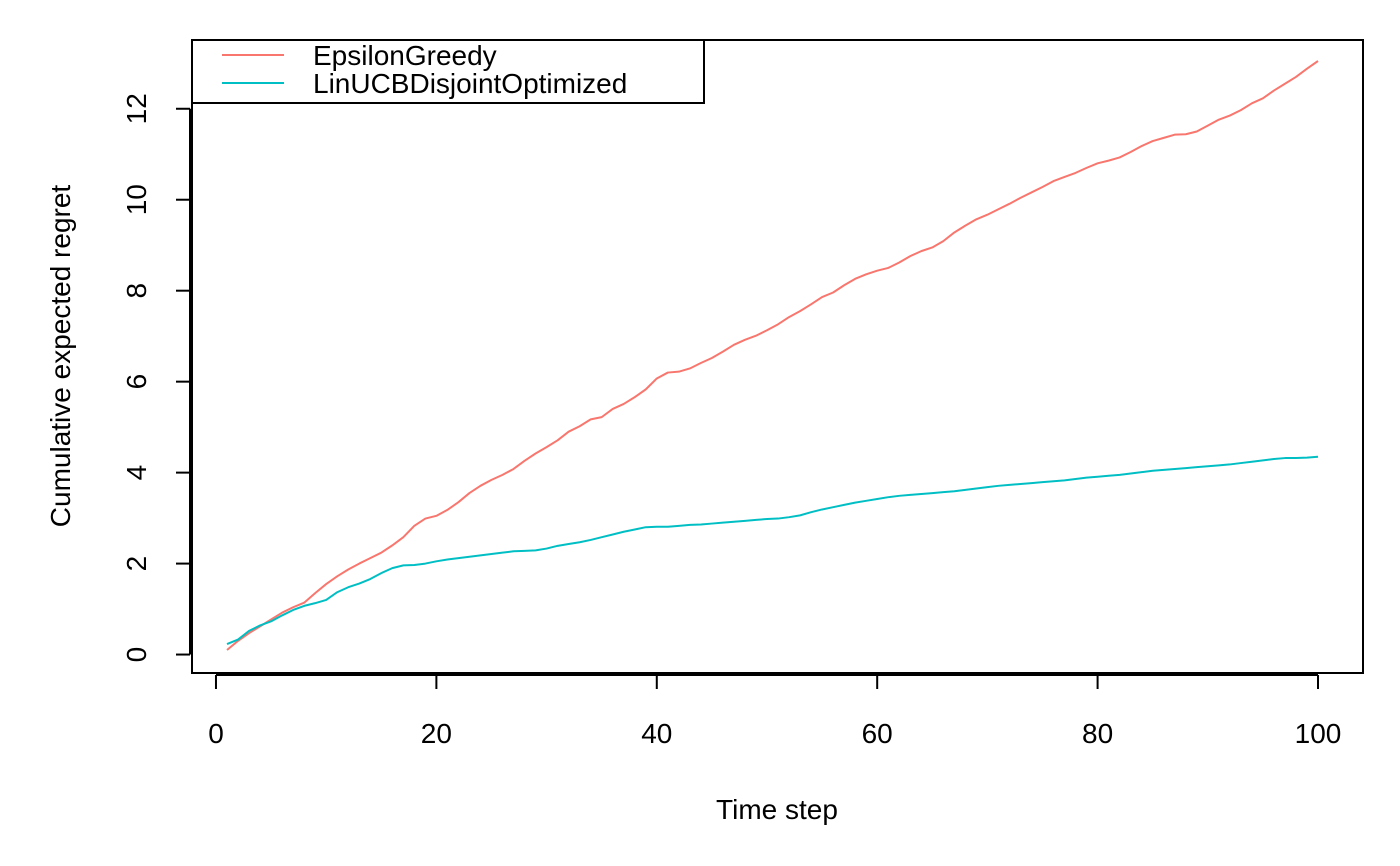 Image resolution: width=1400 pixels, height=866 pixels. I want to click on x-tick-label: 80, so click(1097, 733).